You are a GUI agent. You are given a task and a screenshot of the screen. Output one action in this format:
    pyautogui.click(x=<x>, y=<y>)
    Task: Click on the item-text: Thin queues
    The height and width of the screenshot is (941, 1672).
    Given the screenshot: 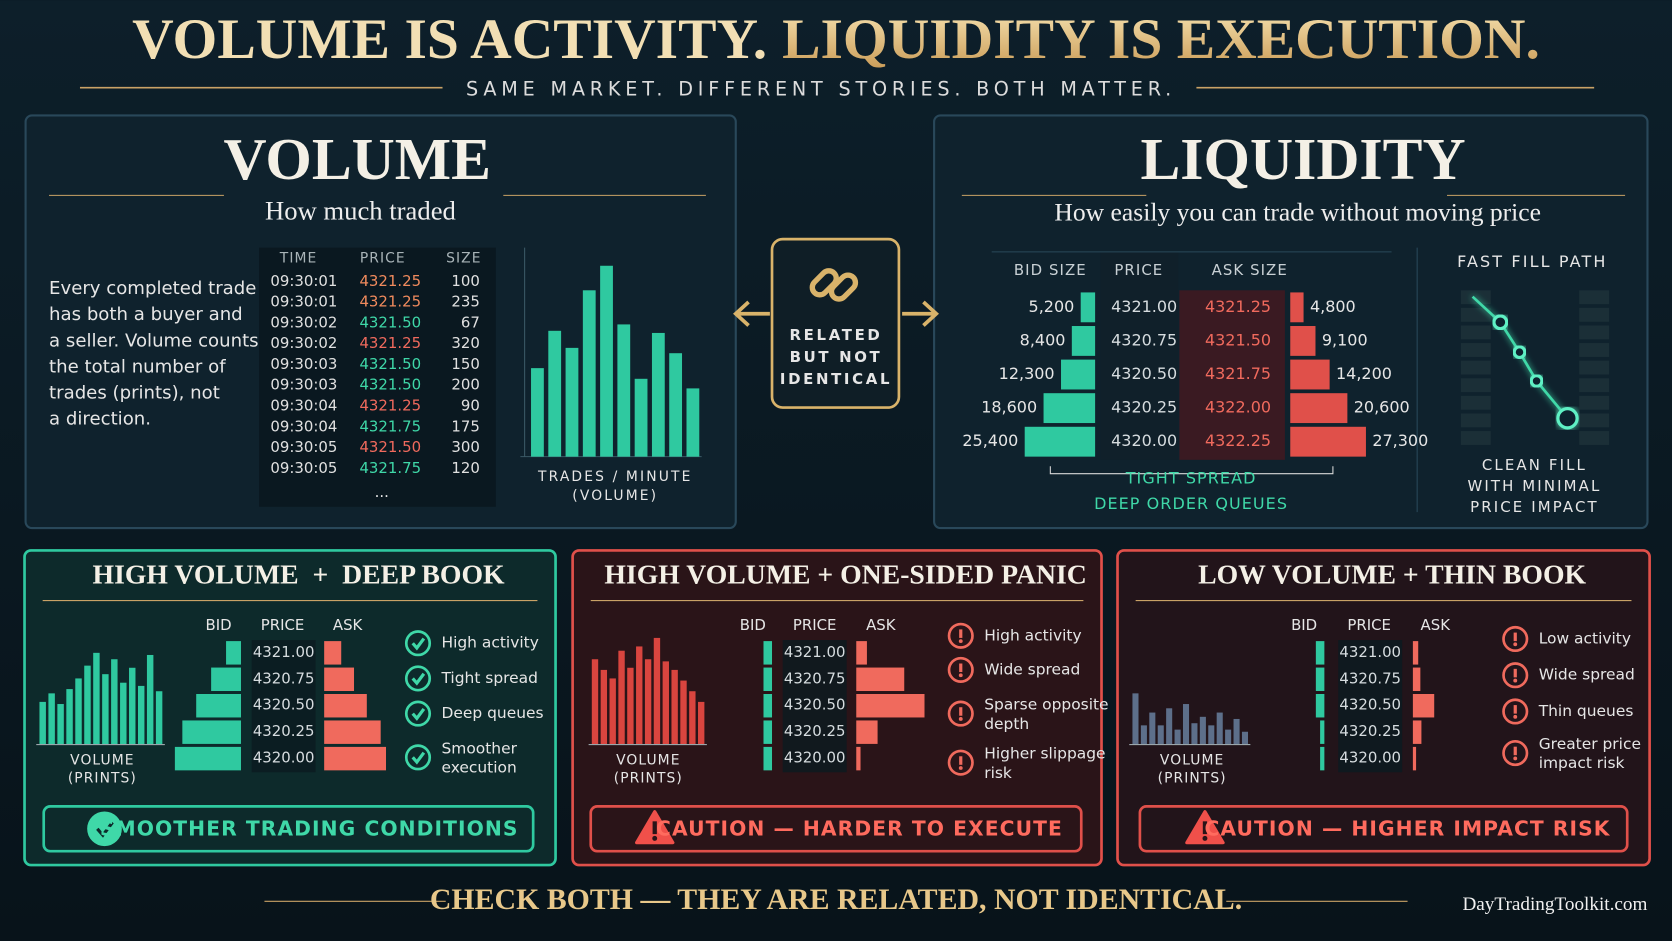 What is the action you would take?
    pyautogui.click(x=1586, y=711)
    